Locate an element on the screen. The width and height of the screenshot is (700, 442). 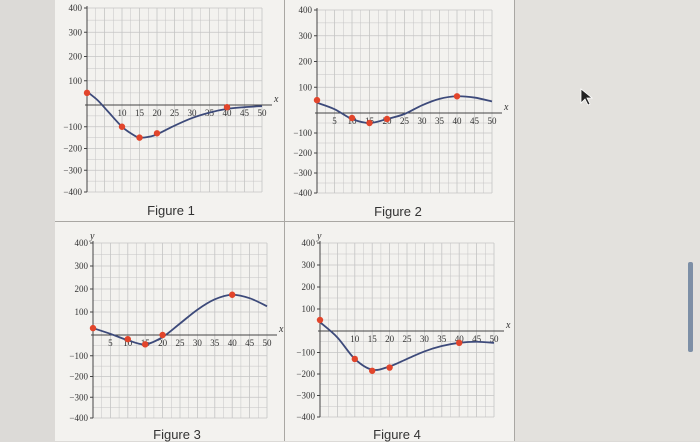
figure-3-caption: Figure 3 is located at coordinates (177, 434).